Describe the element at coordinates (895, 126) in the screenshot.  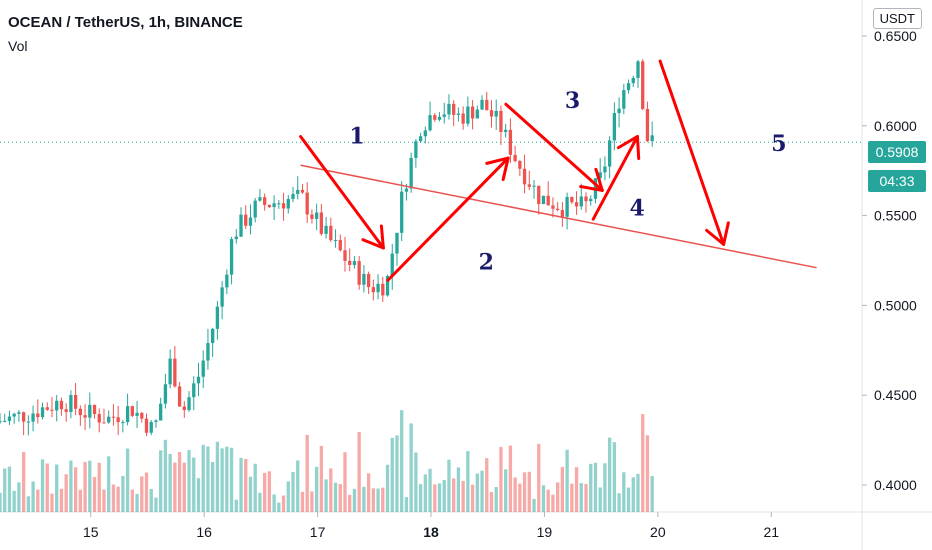
I see `y-tick-label: 0.6000` at that location.